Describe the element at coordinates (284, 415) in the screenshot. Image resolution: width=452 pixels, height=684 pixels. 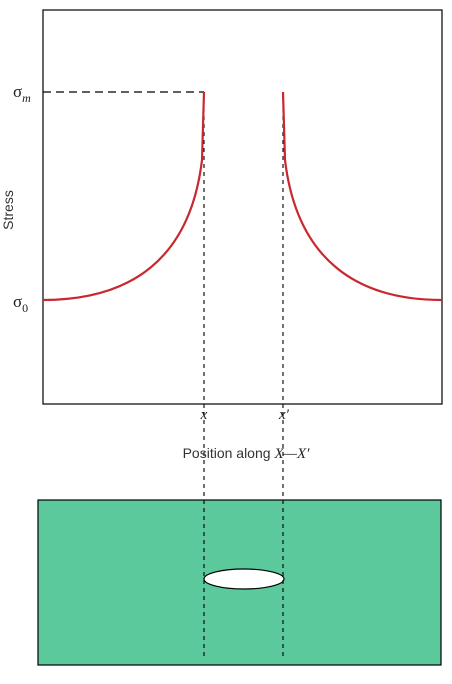
I see `x-tick-label-x-prime: x′` at that location.